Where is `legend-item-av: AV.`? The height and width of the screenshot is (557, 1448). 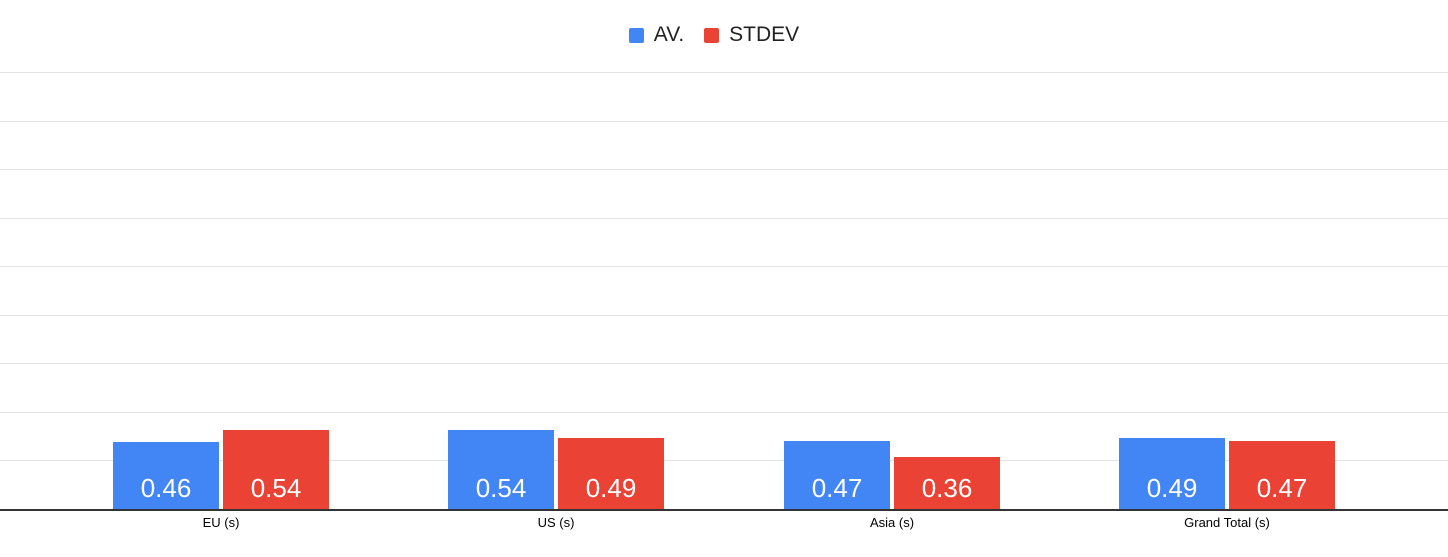
legend-item-av: AV. is located at coordinates (656, 34).